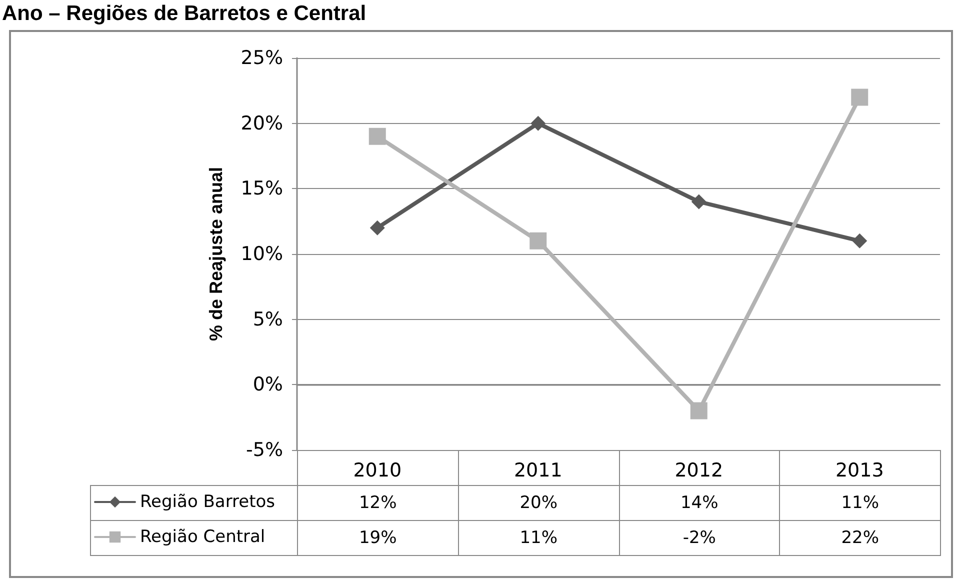 Image resolution: width=955 pixels, height=580 pixels. What do you see at coordinates (699, 471) in the screenshot?
I see `x-tick-label: 2012` at bounding box center [699, 471].